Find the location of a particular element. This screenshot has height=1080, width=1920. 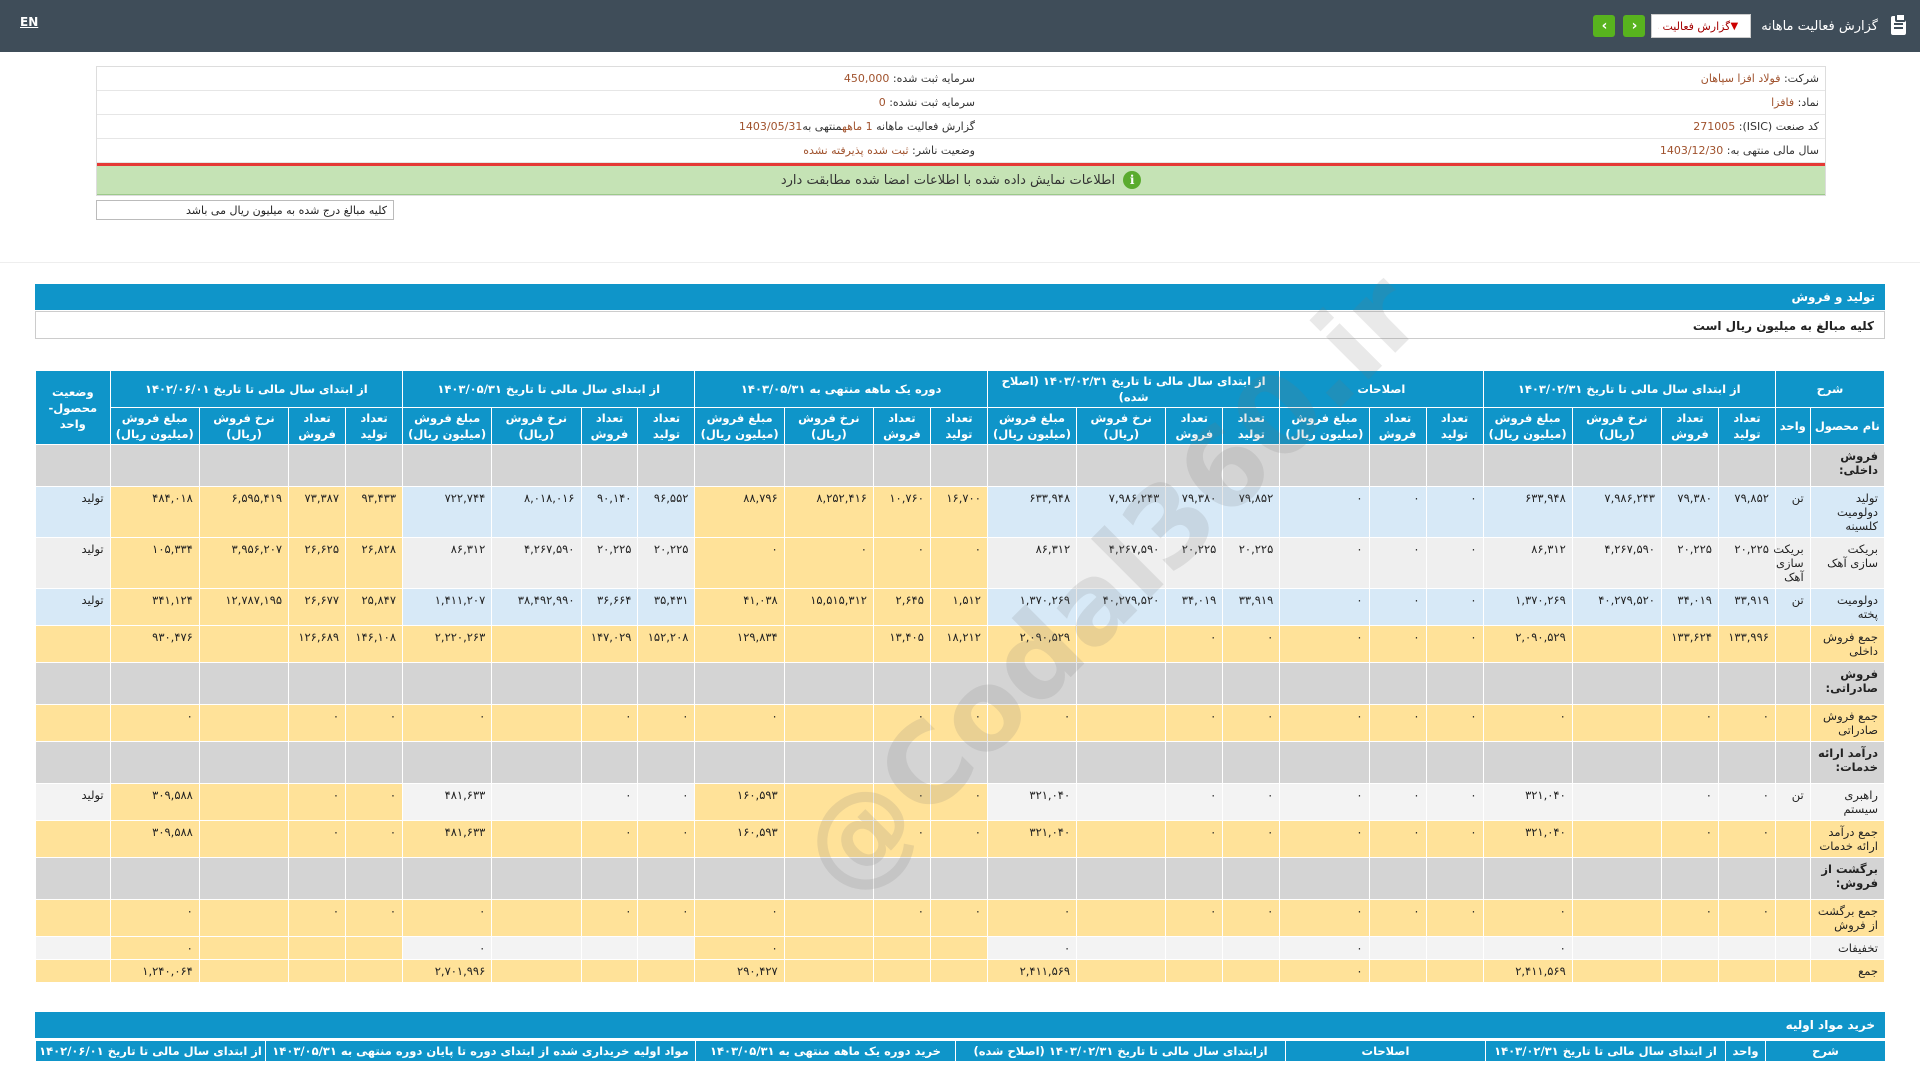

prev-button: ‹ is located at coordinates (1604, 26).